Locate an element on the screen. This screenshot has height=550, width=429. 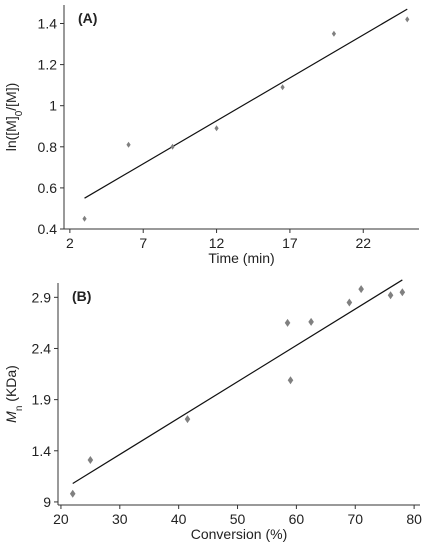
x-axis-label: Conversion (%) is located at coordinates (239, 534).